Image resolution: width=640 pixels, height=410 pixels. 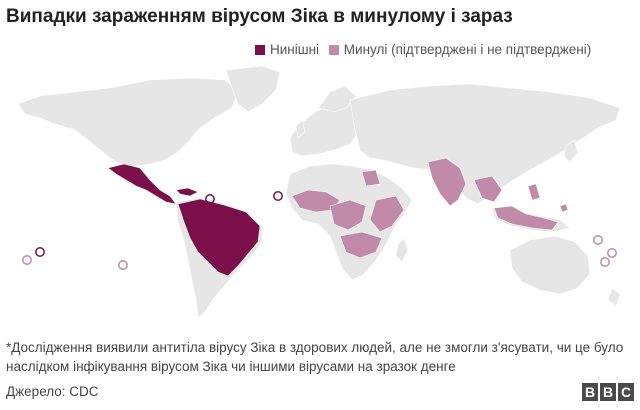 I want to click on britain, so click(x=300, y=129).